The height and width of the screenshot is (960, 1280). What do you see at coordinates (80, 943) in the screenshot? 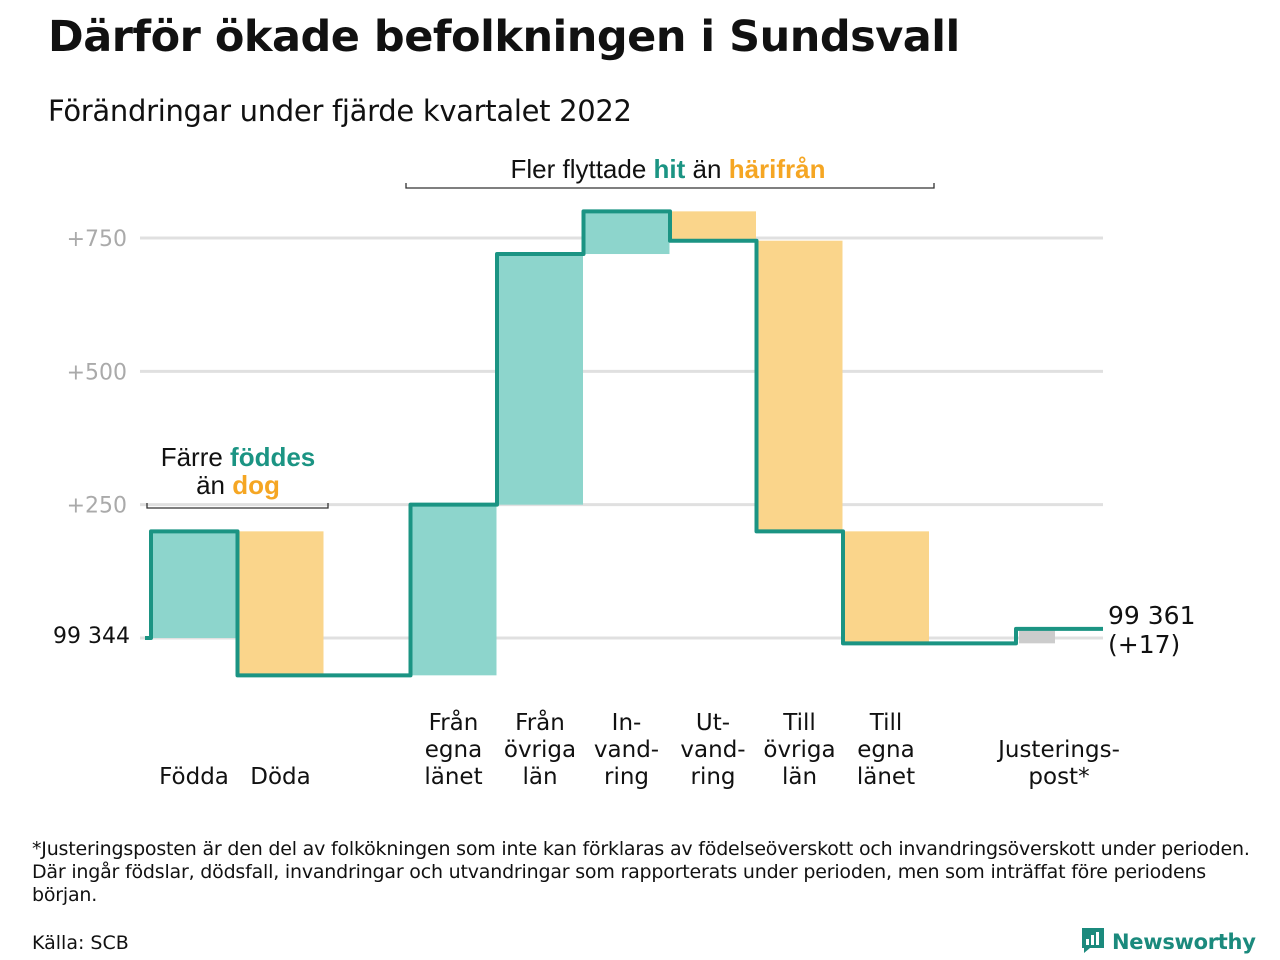
I see `source-label: Källa: SCB` at bounding box center [80, 943].